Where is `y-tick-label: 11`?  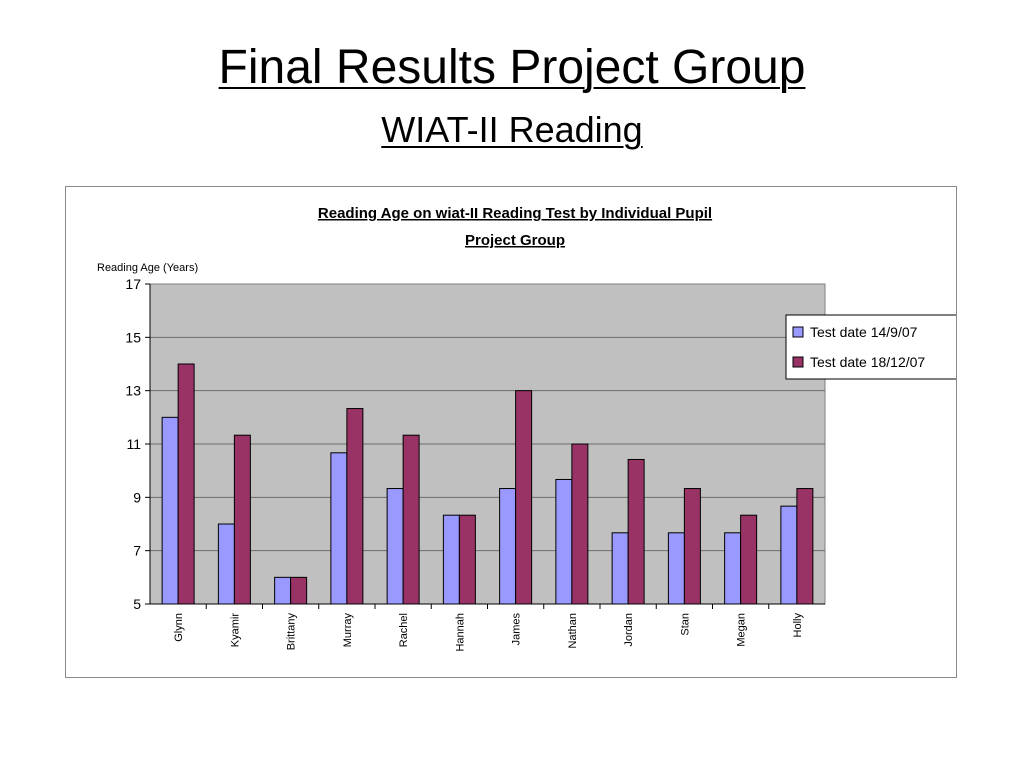 y-tick-label: 11 is located at coordinates (133, 444).